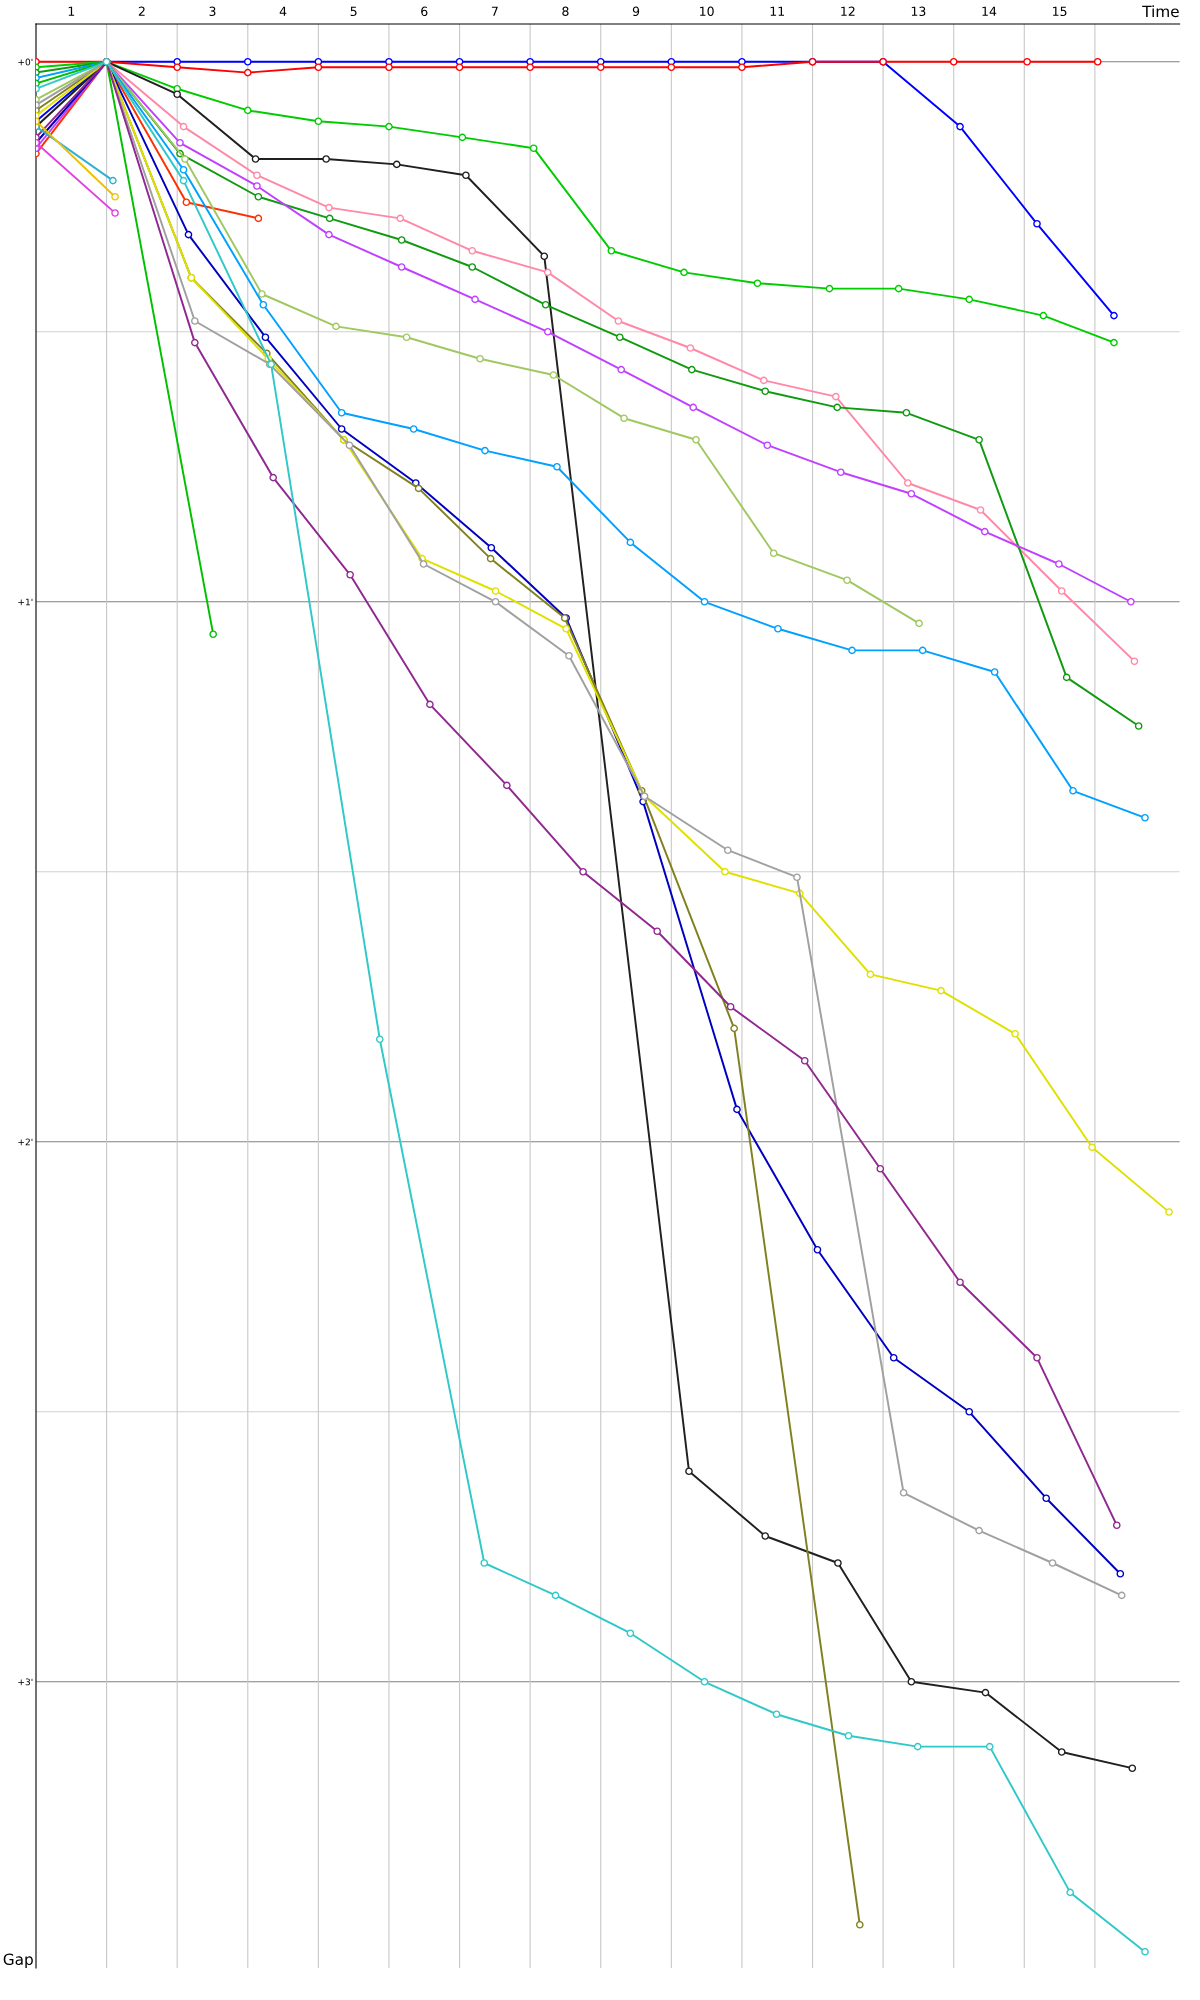  Describe the element at coordinates (848, 11) in the screenshot. I see `x-tick-label: 12` at that location.